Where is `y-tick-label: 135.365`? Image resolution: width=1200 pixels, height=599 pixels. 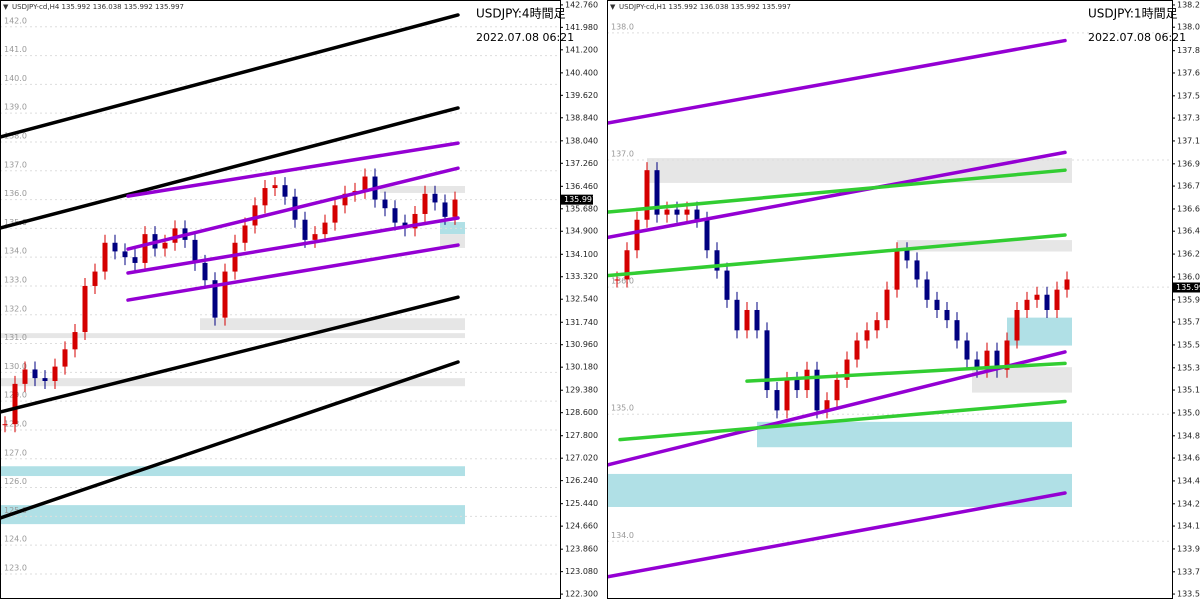 y-tick-label: 135.365 is located at coordinates (1188, 367).